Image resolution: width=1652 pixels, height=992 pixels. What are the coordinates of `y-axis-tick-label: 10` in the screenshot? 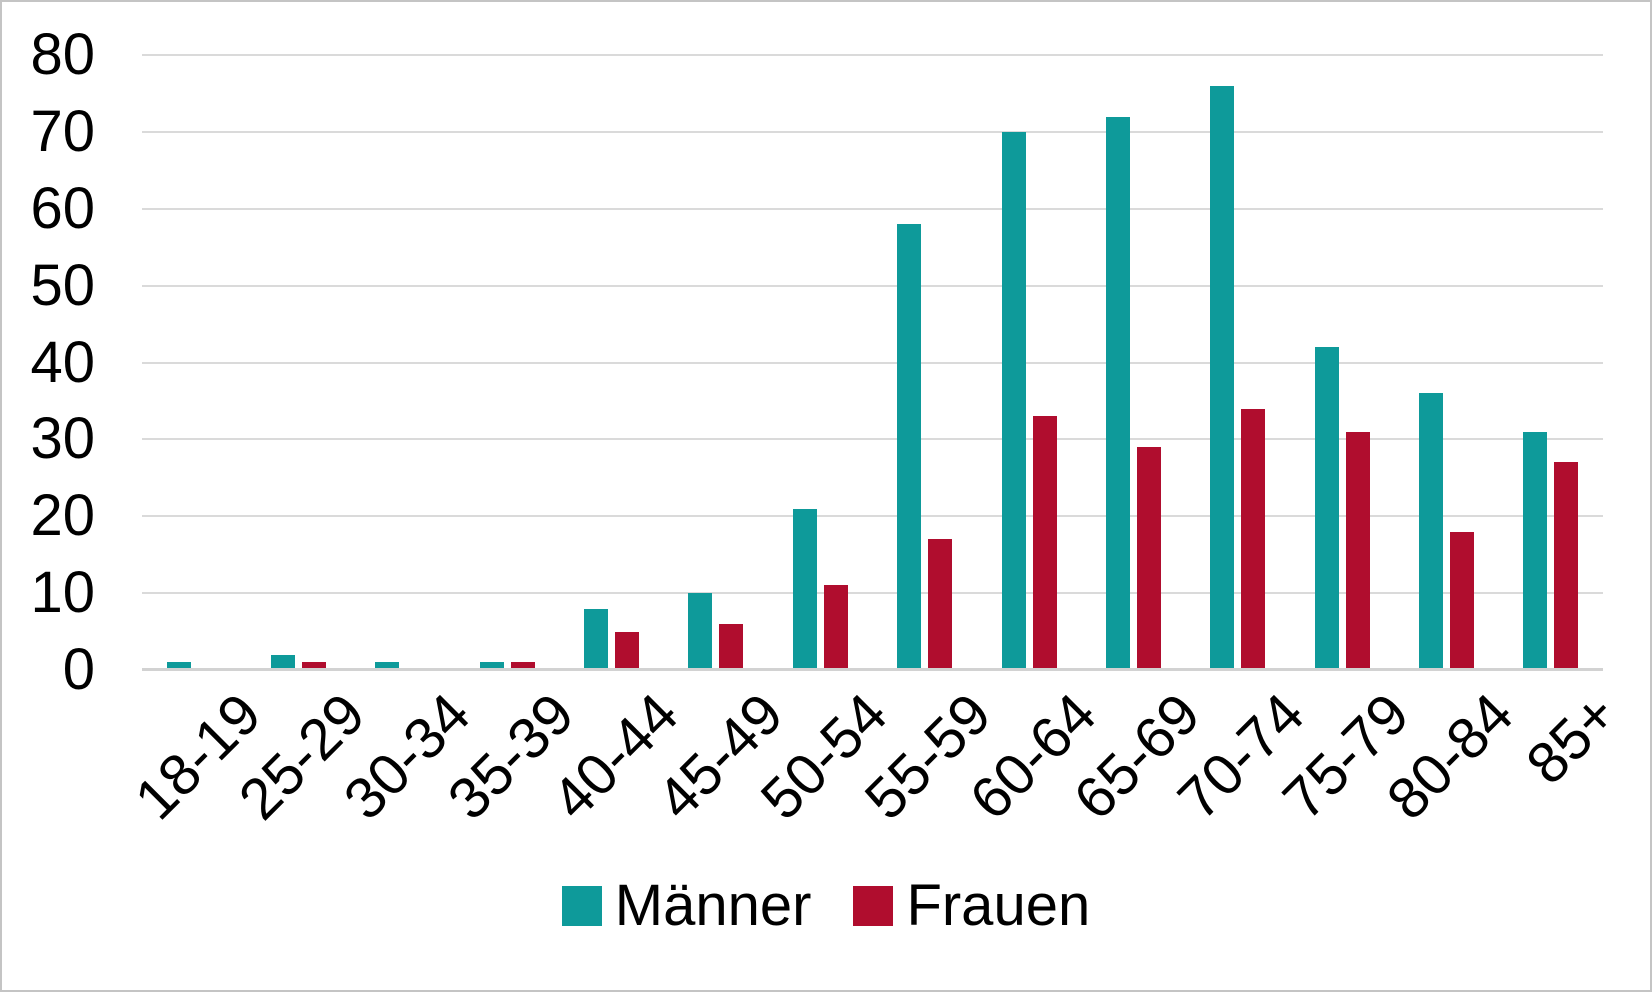 It's located at (62, 593).